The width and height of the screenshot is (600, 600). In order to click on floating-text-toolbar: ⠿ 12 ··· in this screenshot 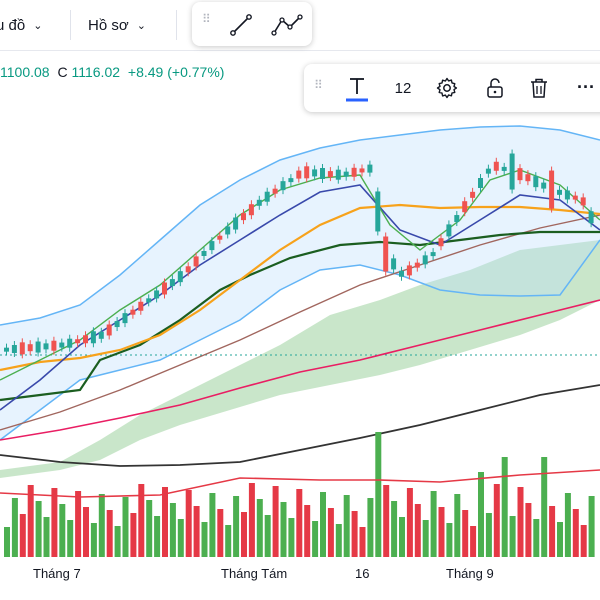, I will do `click(452, 88)`.